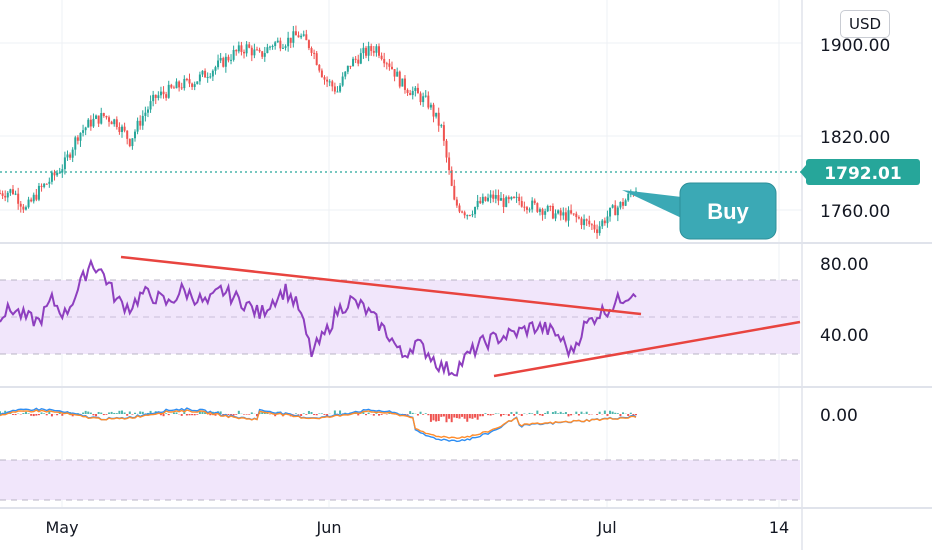 Image resolution: width=932 pixels, height=550 pixels. Describe the element at coordinates (381, 285) in the screenshot. I see `rsi-trendline-down` at that location.